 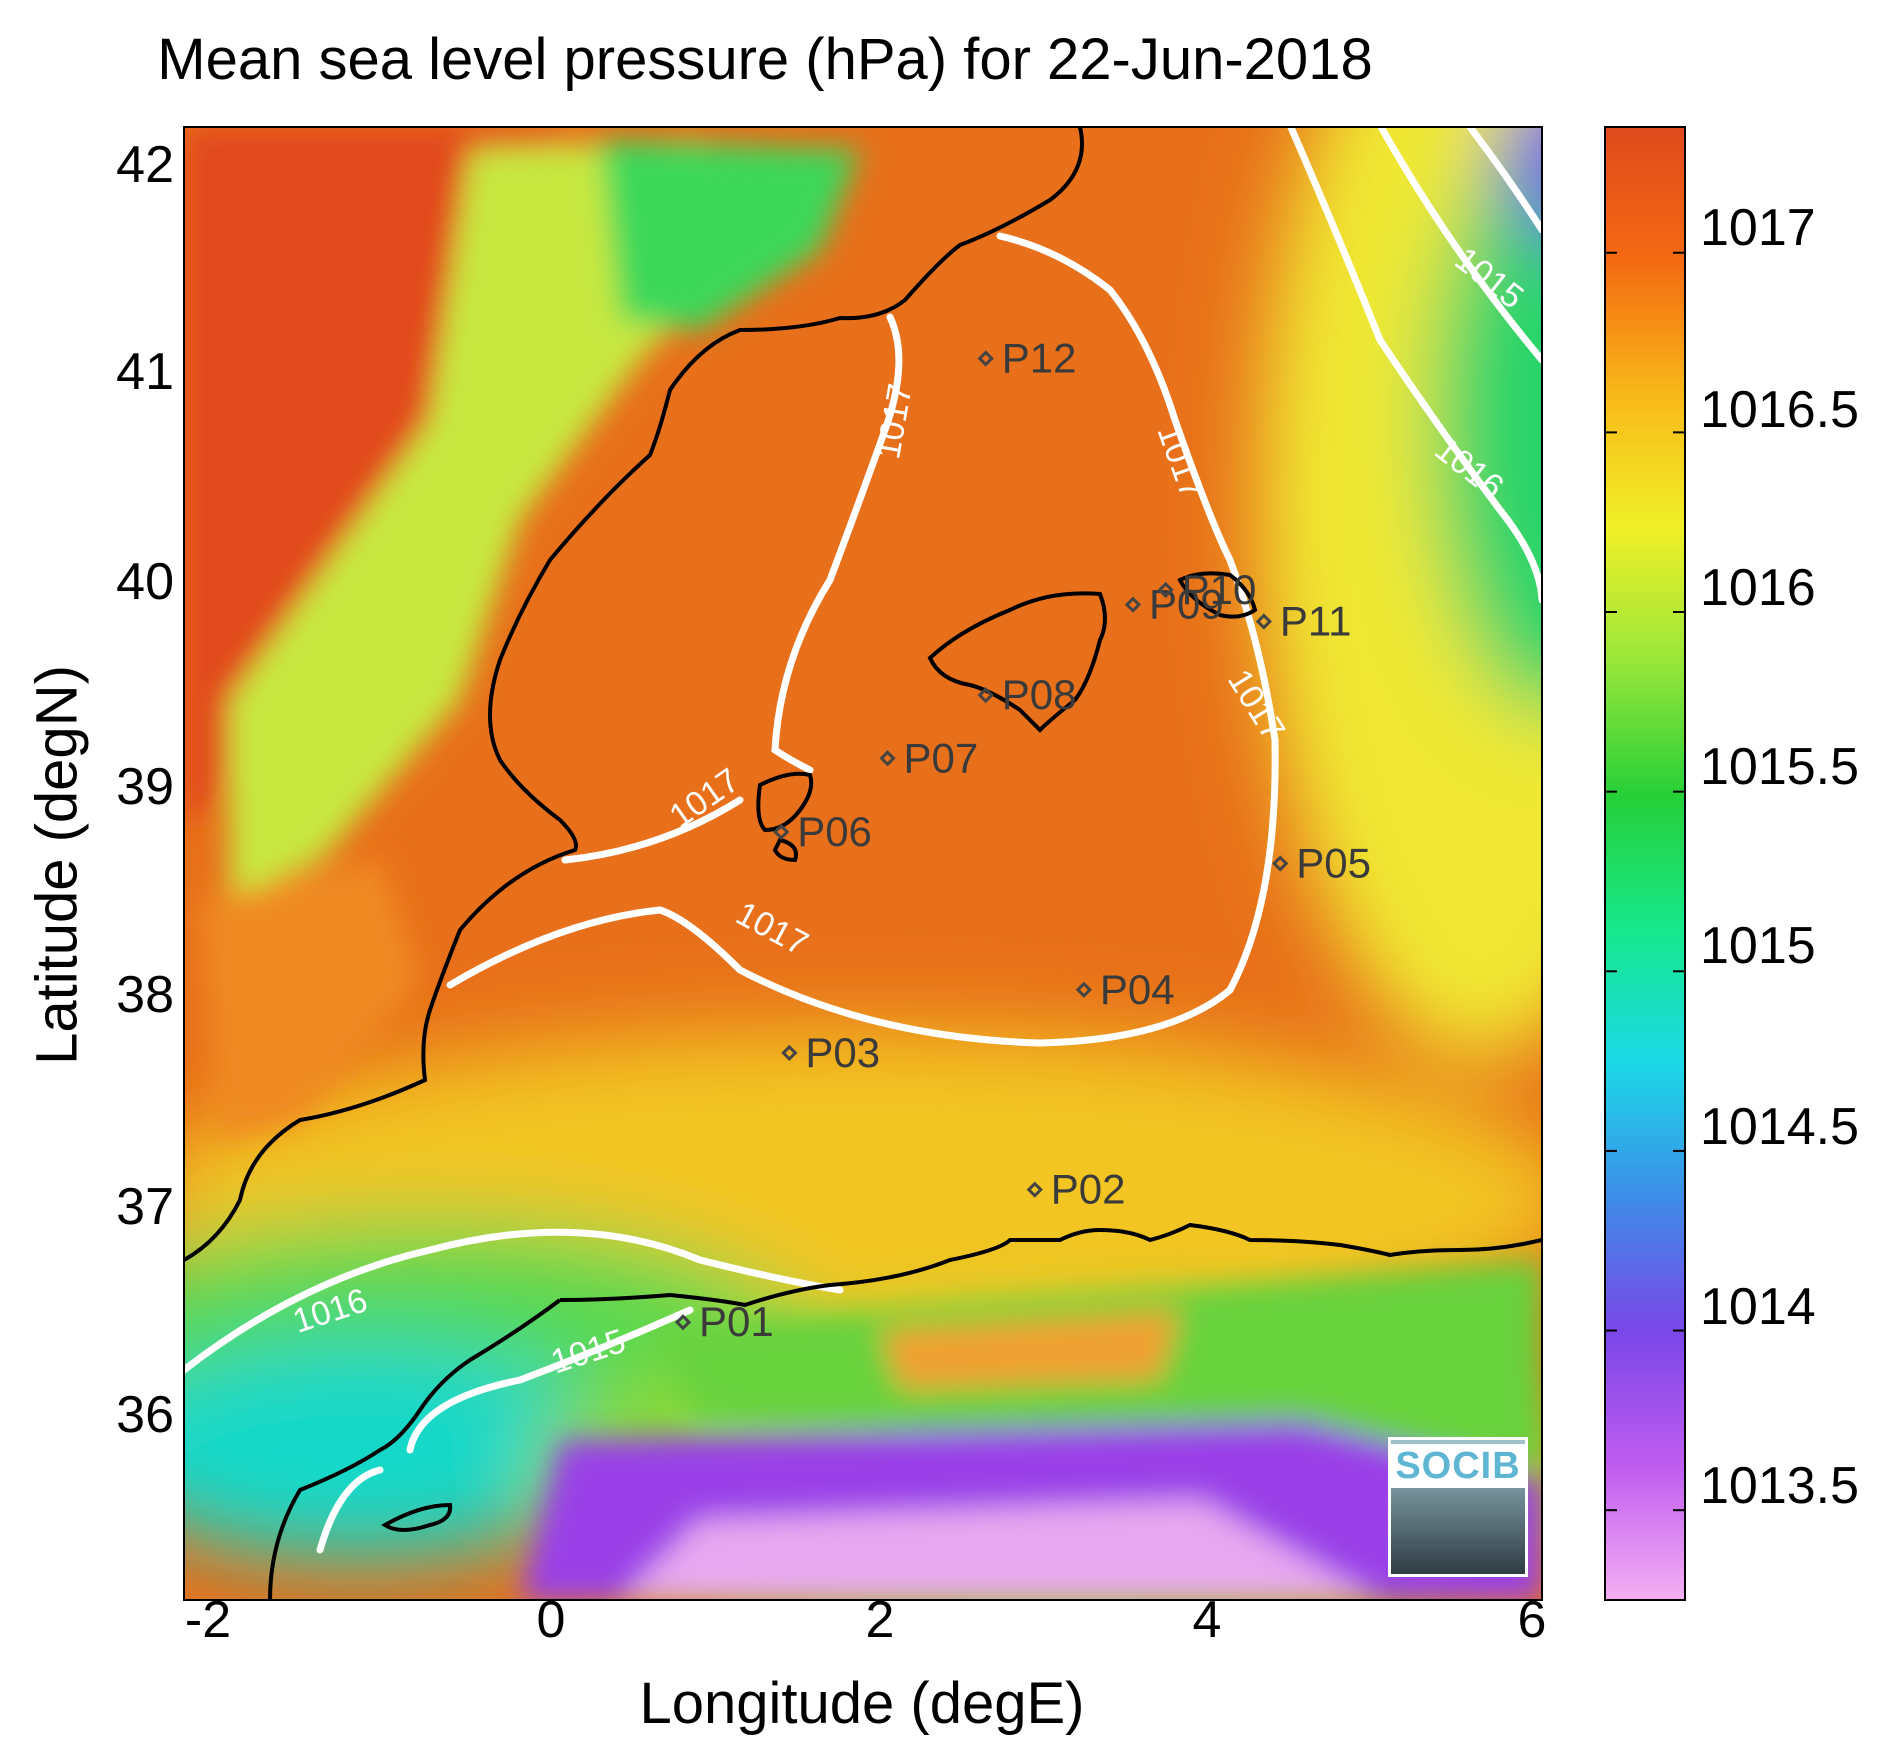 I want to click on station-label: P02, so click(x=1088, y=1189).